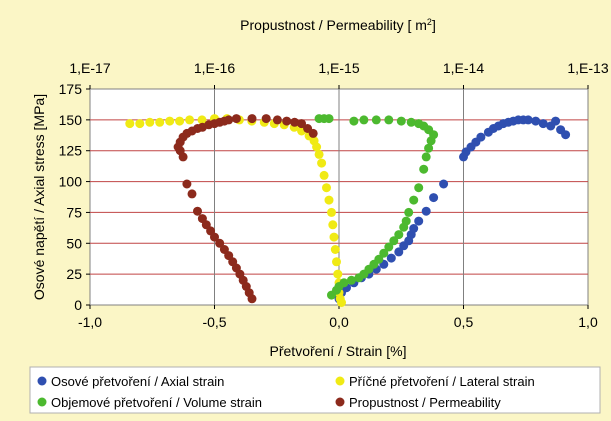 The width and height of the screenshot is (611, 421). Describe the element at coordinates (71, 120) in the screenshot. I see `y-tick-label: 150` at that location.